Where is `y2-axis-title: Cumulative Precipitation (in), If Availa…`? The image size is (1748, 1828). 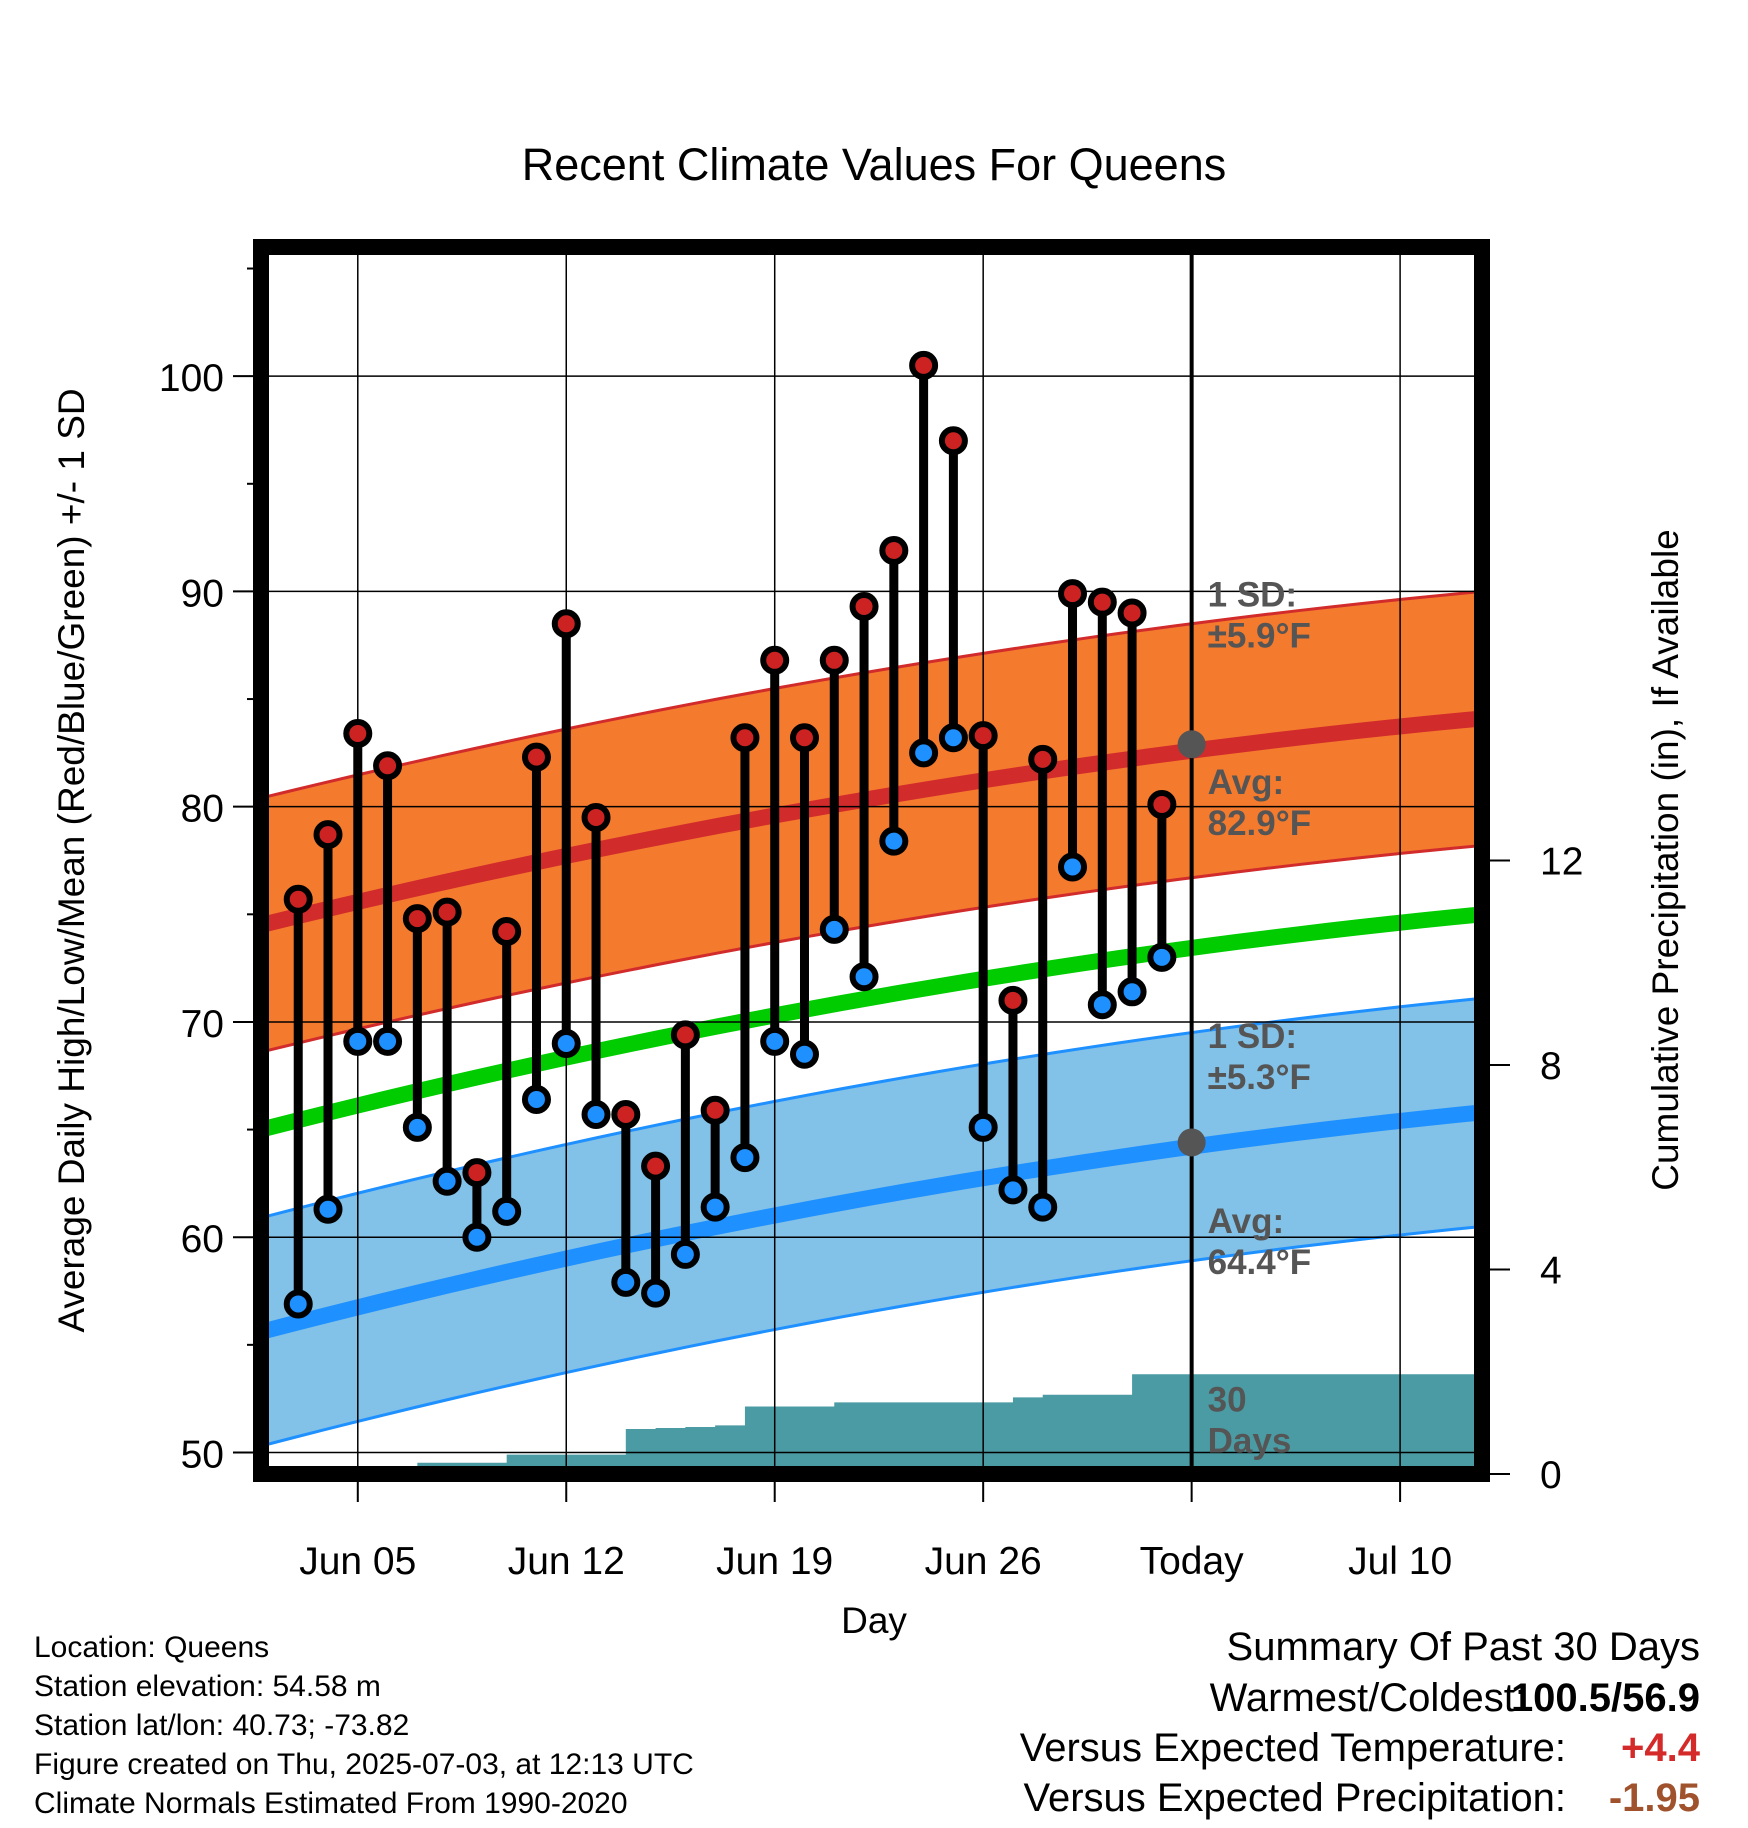
y2-axis-title: Cumulative Precipitation (in), If Availa… is located at coordinates (1665, 860).